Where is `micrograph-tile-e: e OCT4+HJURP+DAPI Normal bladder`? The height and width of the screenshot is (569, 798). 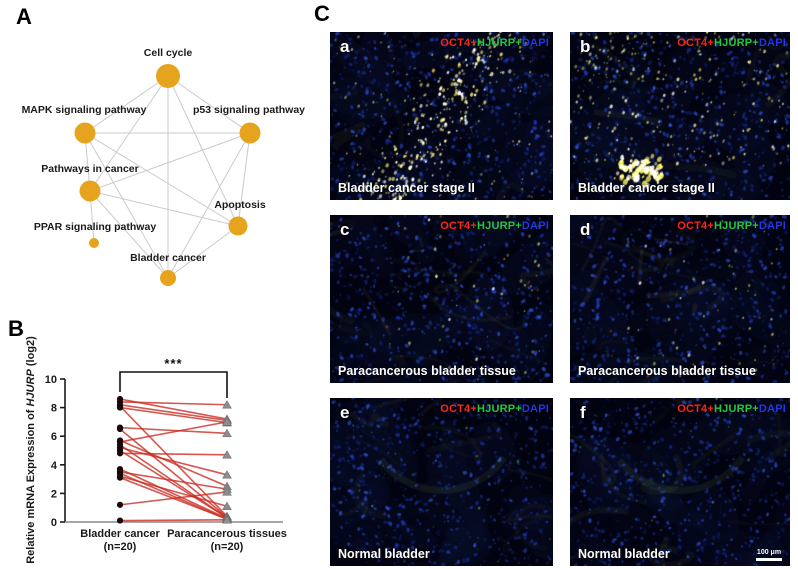 micrograph-tile-e: e OCT4+HJURP+DAPI Normal bladder is located at coordinates (441, 482).